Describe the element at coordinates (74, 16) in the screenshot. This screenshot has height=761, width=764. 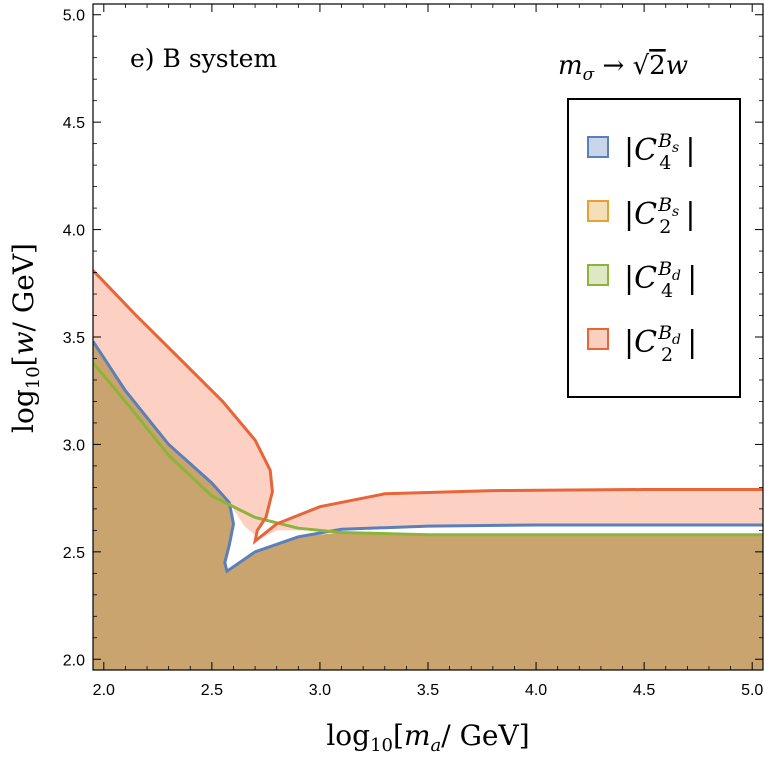
I see `y-tick-label: 5.0` at that location.